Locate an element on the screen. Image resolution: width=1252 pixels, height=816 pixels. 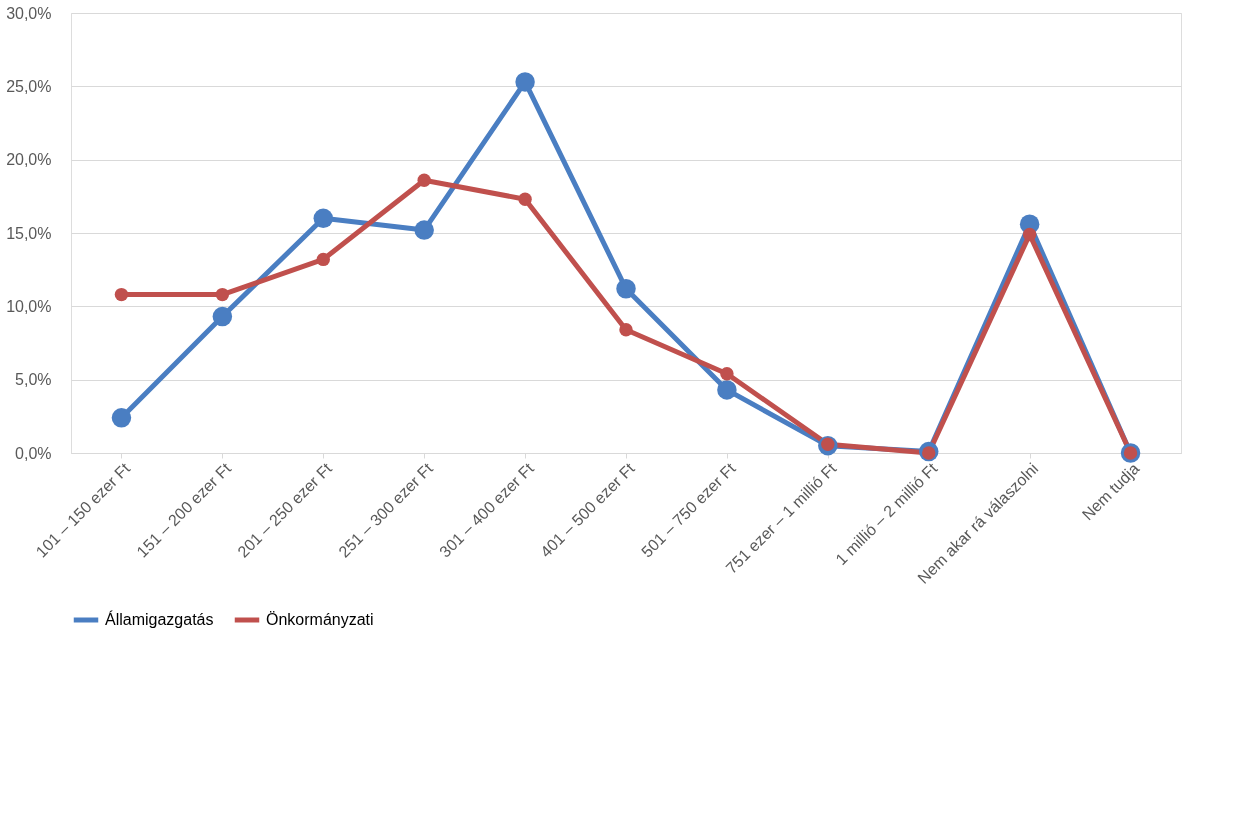
y-tick-label: 5,0% is located at coordinates (33, 380).